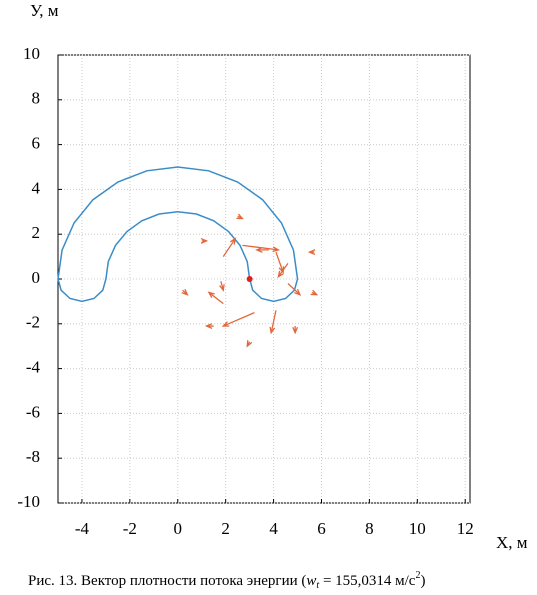  Describe the element at coordinates (178, 528) in the screenshot. I see `x-tick-label: 0` at that location.